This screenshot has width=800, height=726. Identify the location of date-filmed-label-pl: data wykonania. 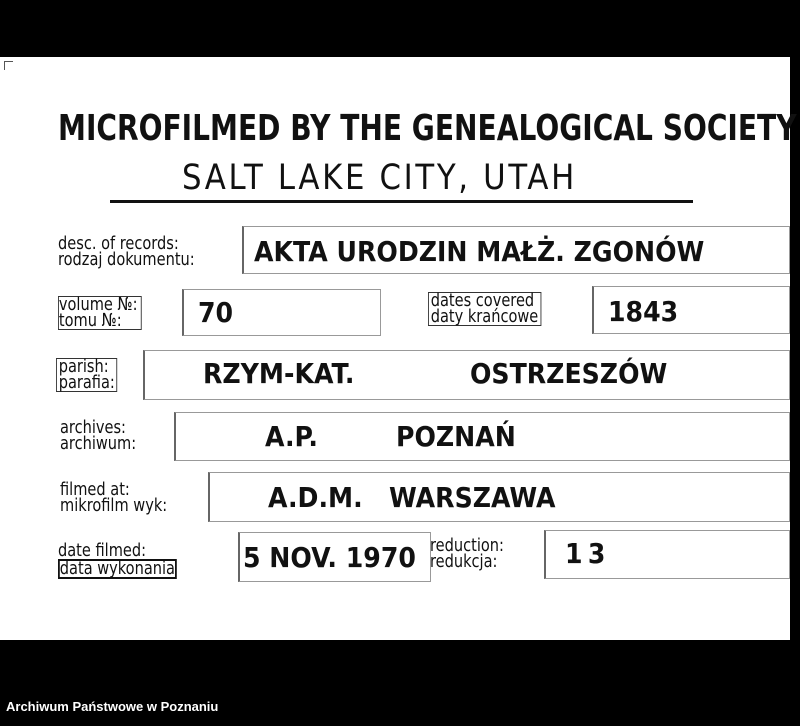
(117, 568).